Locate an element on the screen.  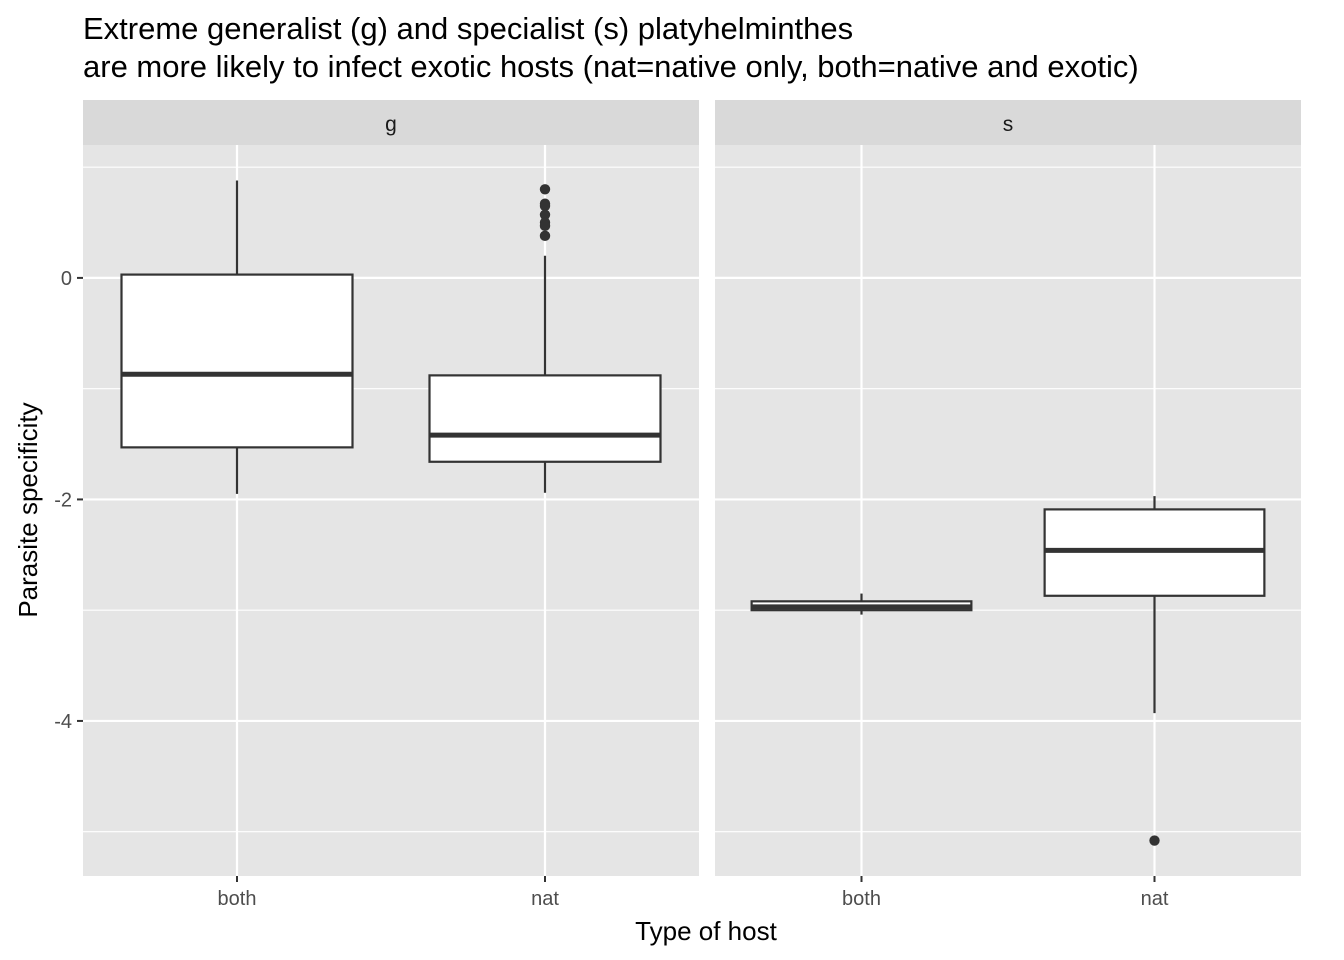
y-axis-title: Parasite specificity is located at coordinates (28, 509).